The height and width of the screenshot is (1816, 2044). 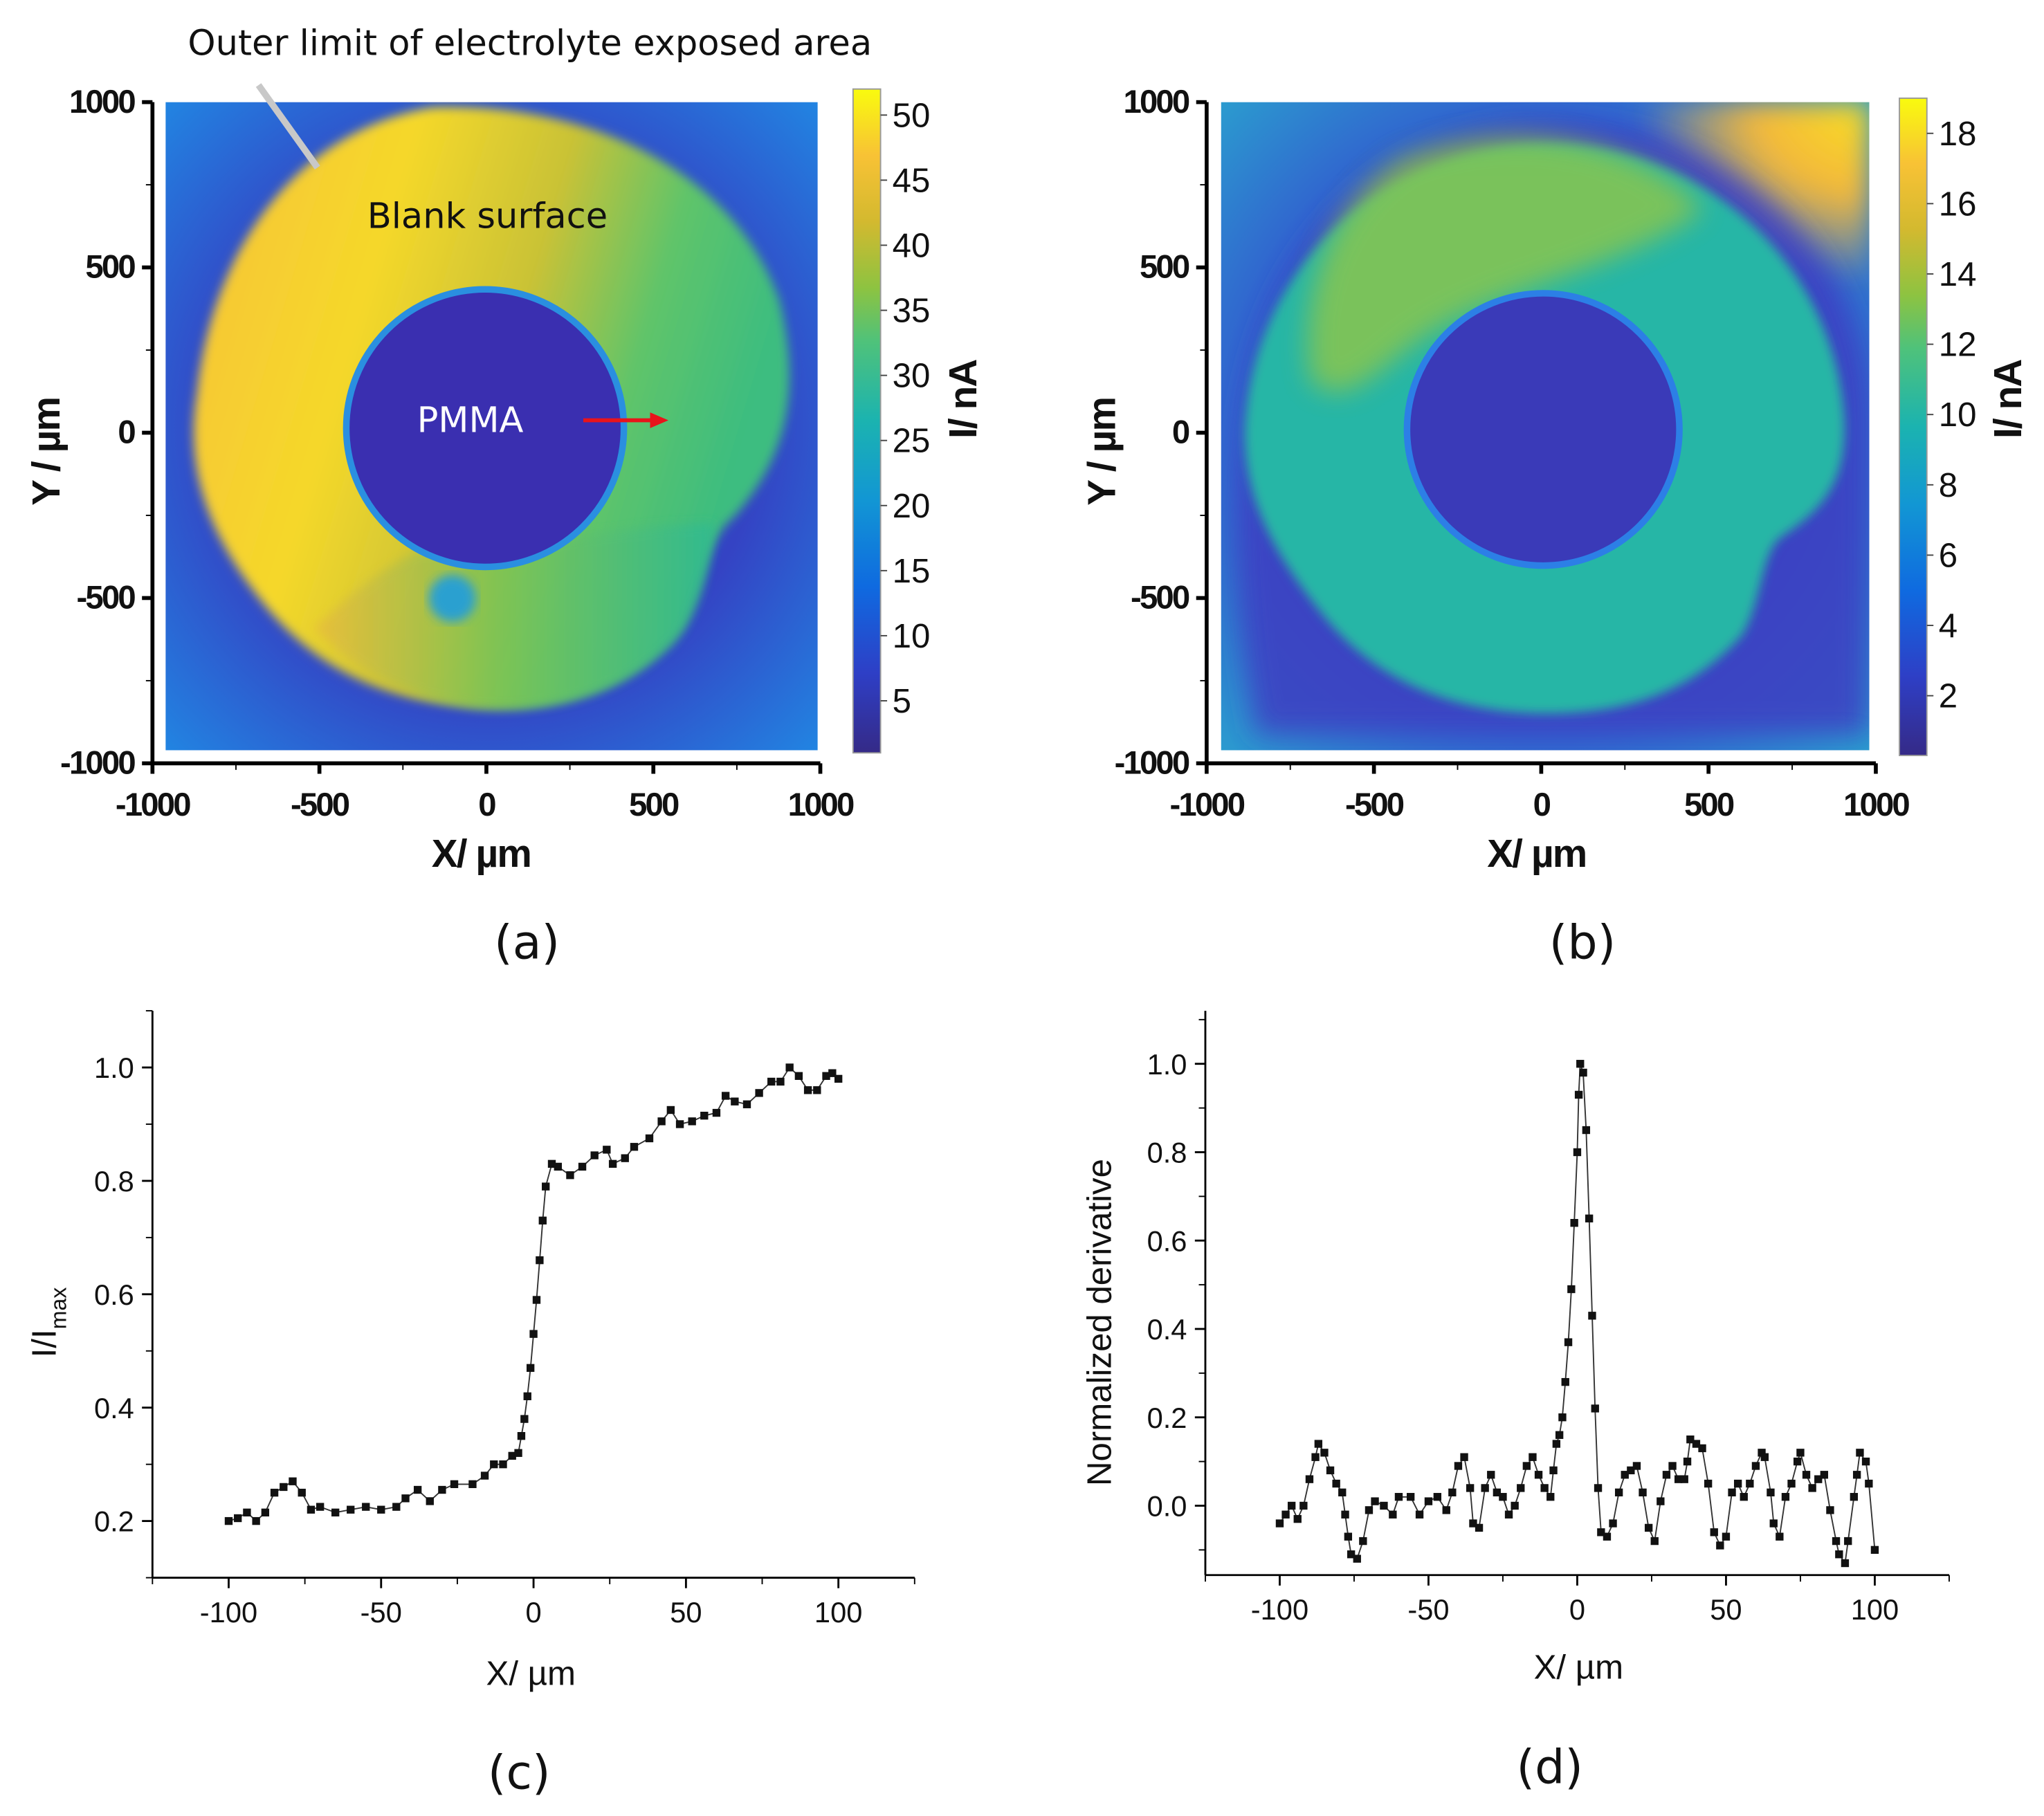 I want to click on y-tick-label: 1000, so click(x=102, y=102).